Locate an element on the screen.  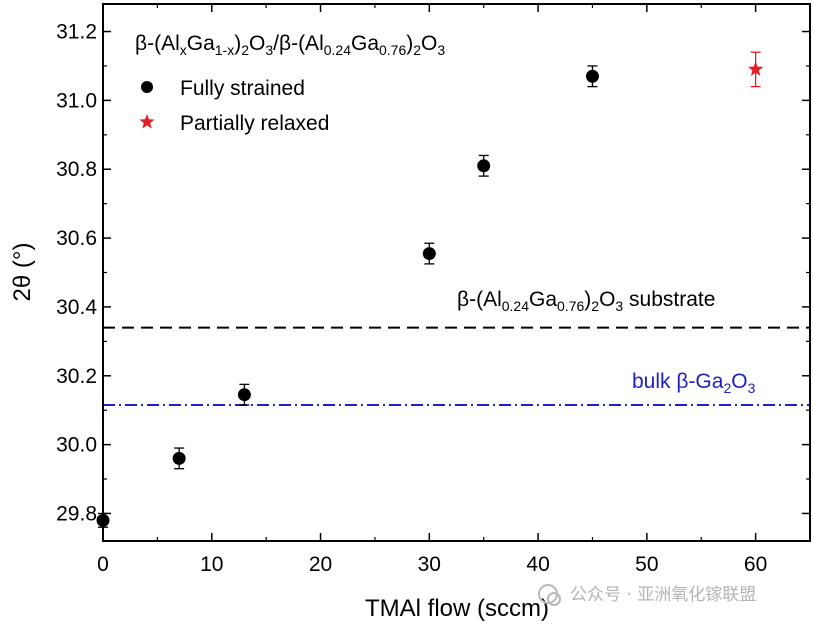
wechat-icon-dot is located at coordinates (554, 599).